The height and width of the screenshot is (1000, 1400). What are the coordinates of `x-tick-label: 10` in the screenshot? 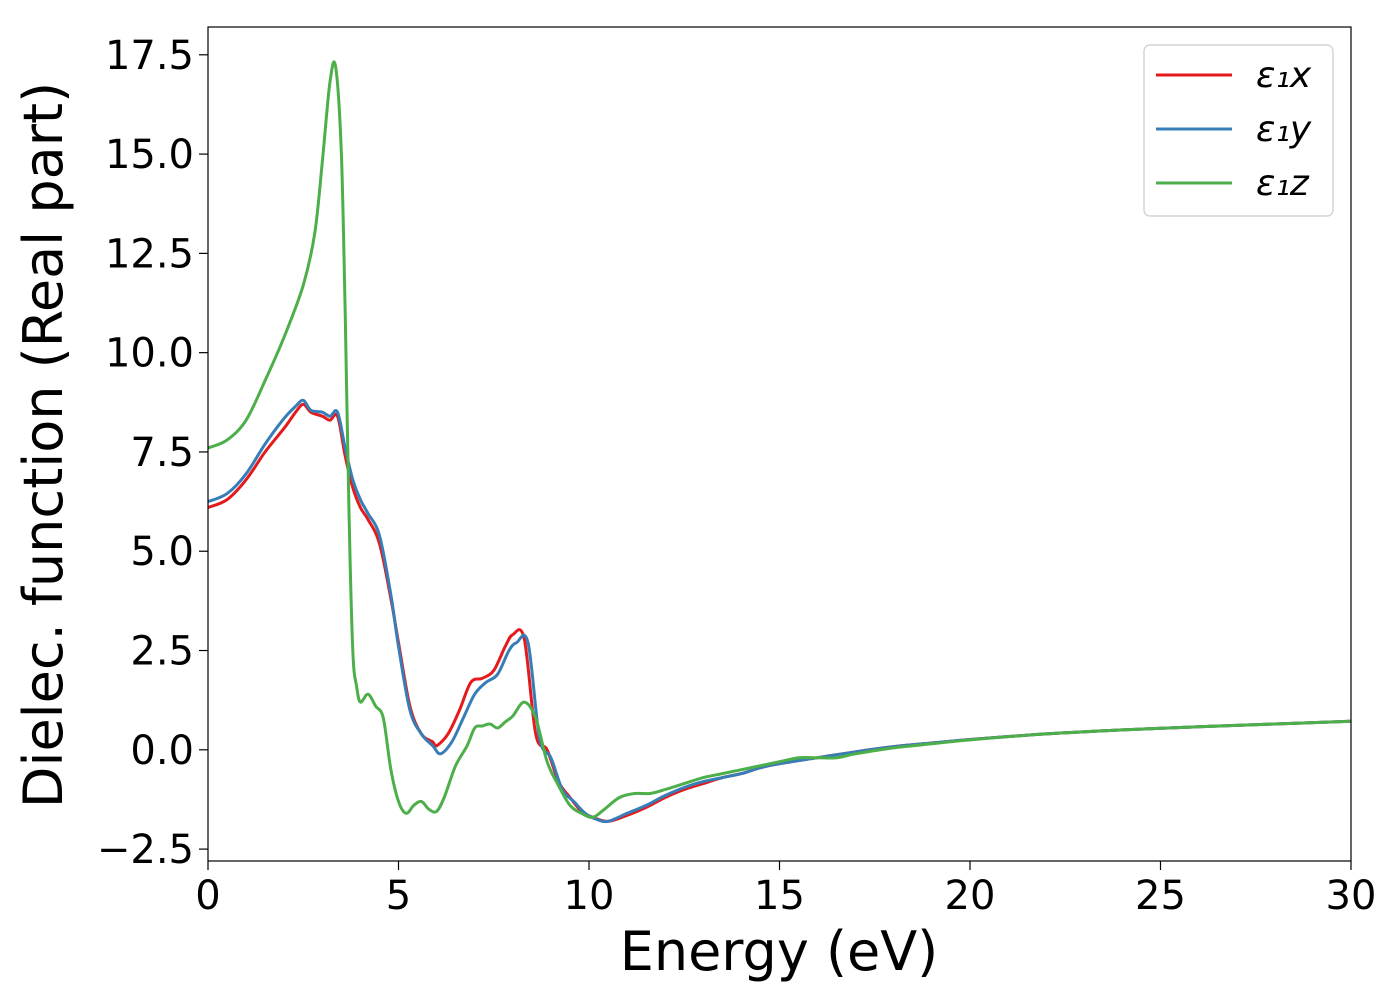 It's located at (589, 896).